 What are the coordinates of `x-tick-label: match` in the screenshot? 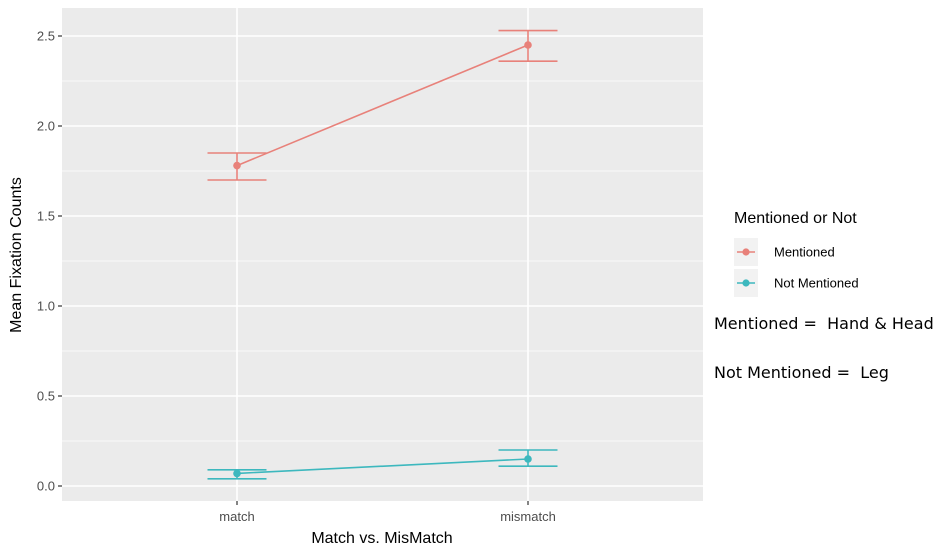 It's located at (236, 516).